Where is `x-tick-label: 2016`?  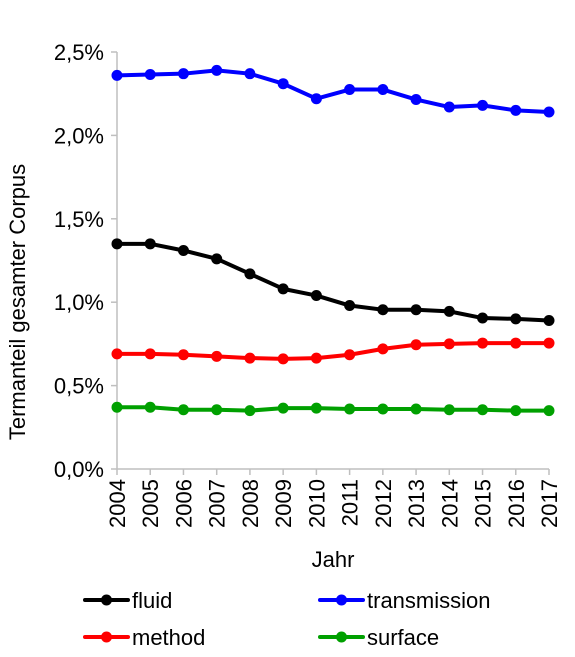
x-tick-label: 2016 is located at coordinates (516, 503).